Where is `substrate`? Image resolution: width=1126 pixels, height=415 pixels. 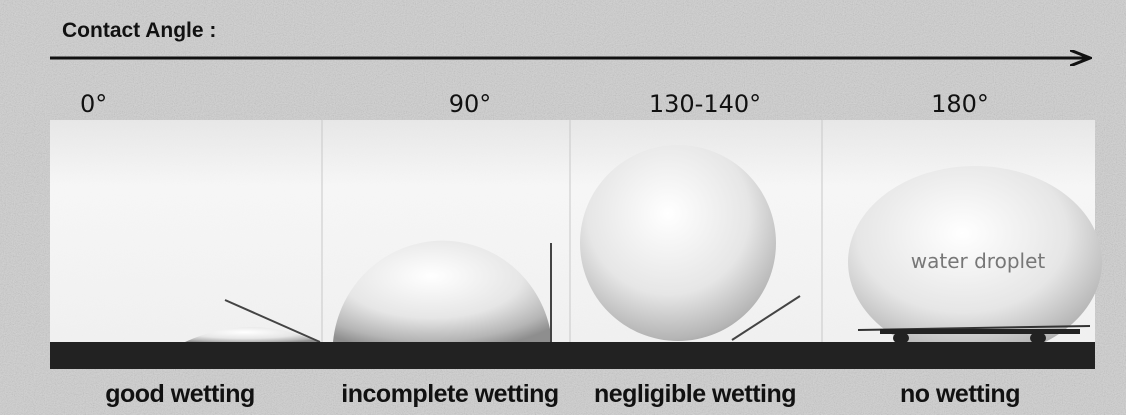 substrate is located at coordinates (572, 355).